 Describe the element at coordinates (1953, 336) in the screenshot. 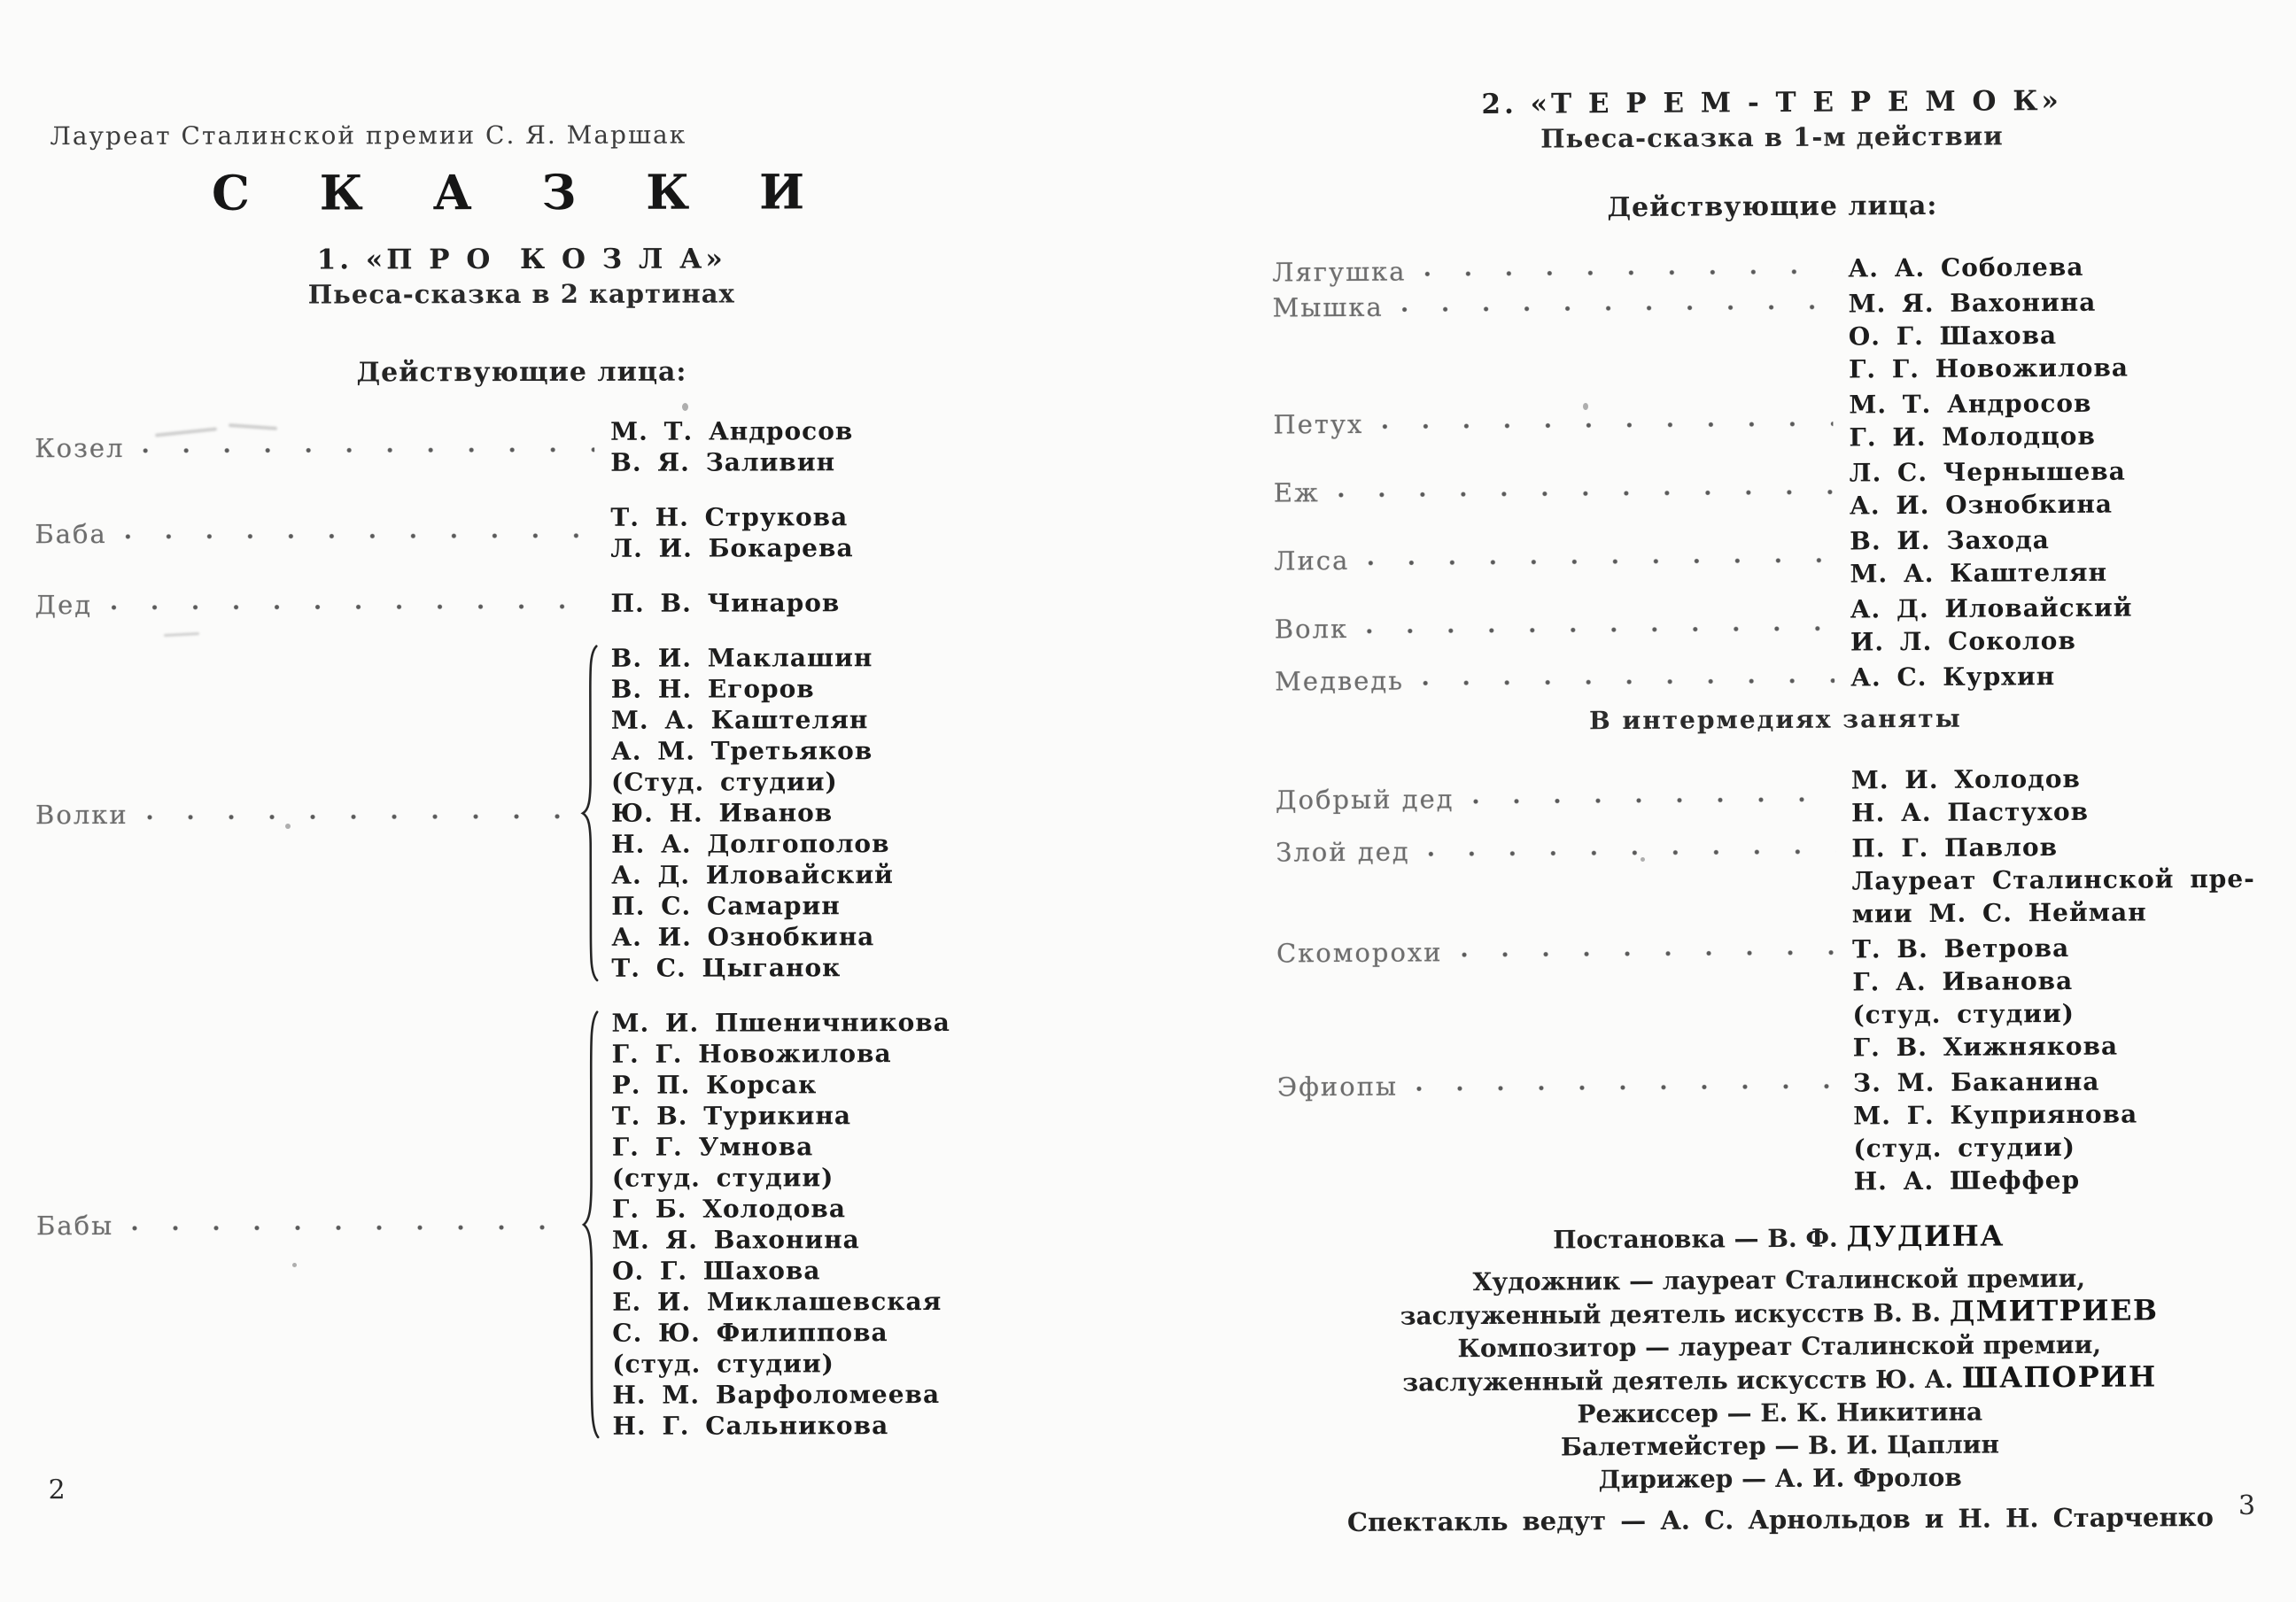

I see `actor-name: О. Г. Шахова` at that location.